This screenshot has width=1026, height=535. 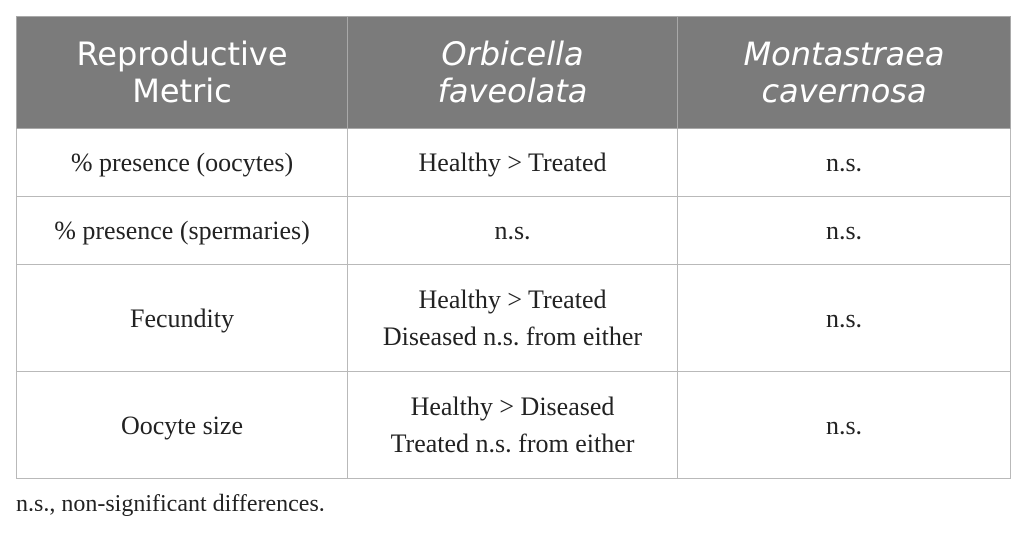 I want to click on metric-cell: % presence (oocytes), so click(x=182, y=162).